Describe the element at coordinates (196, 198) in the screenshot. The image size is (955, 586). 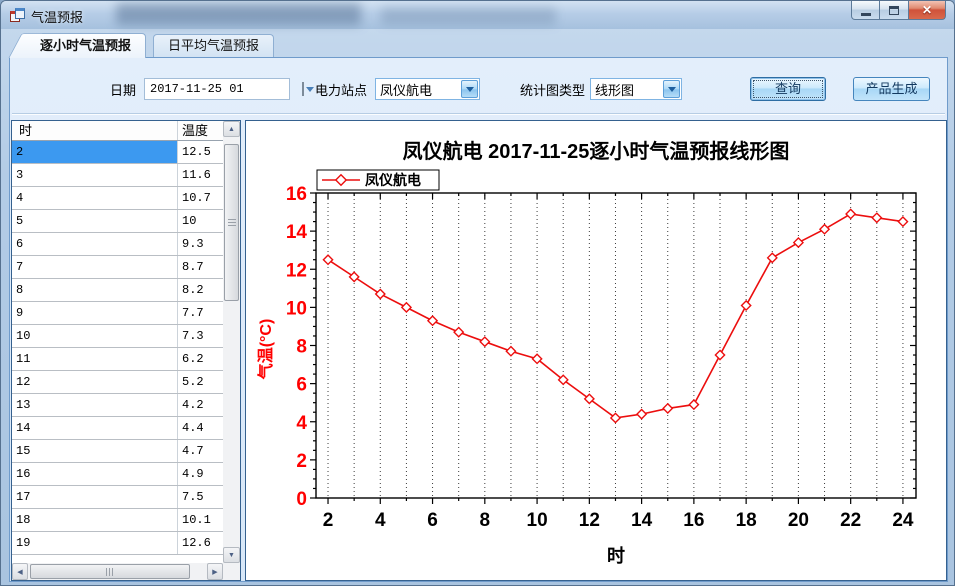
I see `temperature-cell: 10.7` at that location.